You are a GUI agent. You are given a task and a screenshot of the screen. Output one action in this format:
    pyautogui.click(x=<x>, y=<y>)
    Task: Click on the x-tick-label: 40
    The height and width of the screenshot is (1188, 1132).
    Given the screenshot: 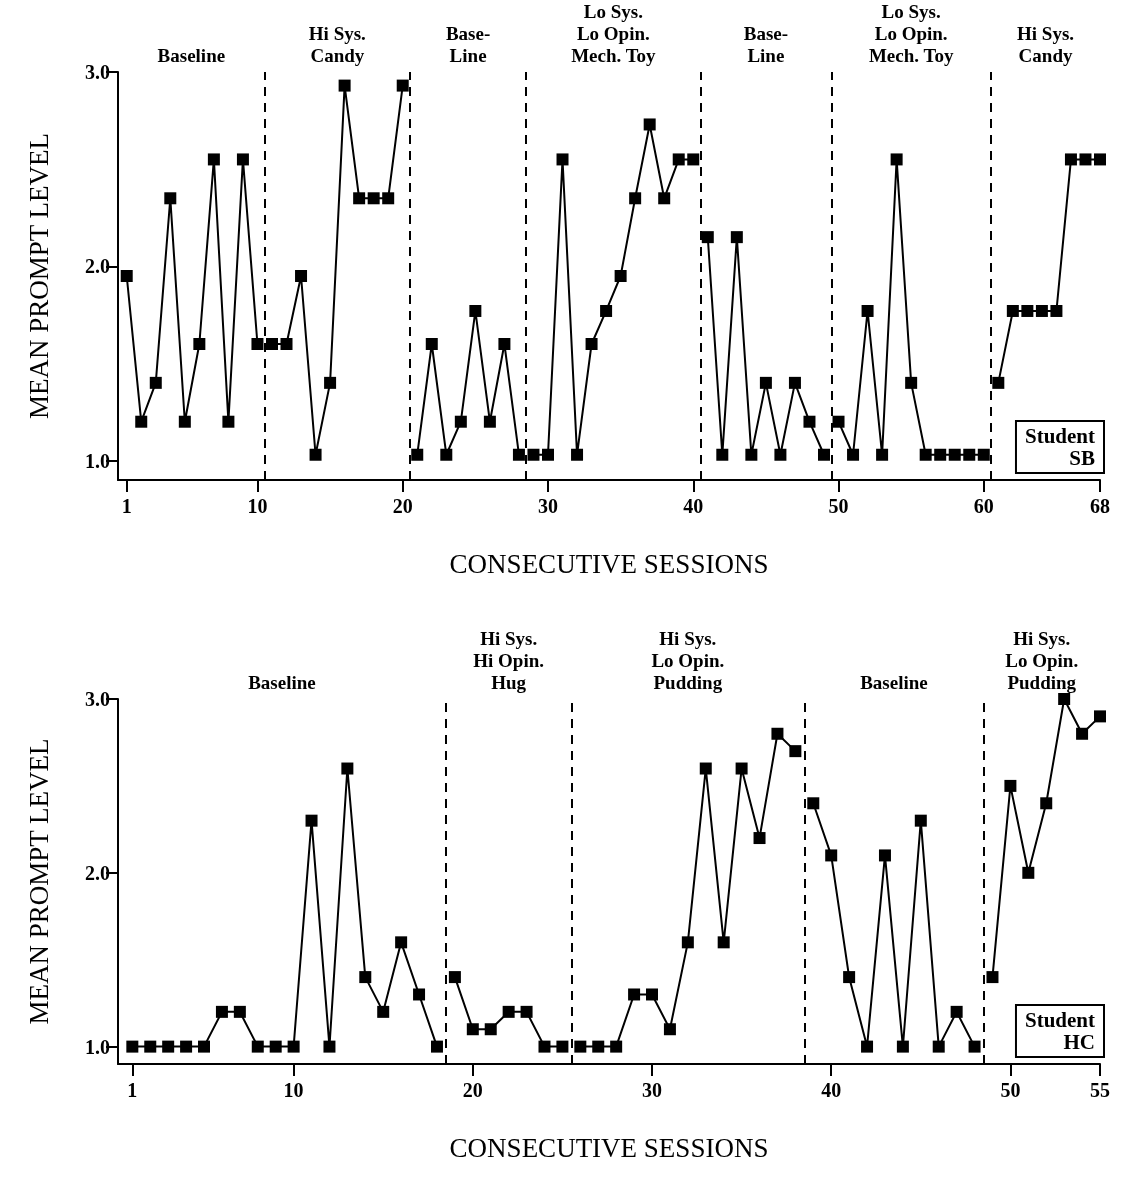 What is the action you would take?
    pyautogui.click(x=693, y=506)
    